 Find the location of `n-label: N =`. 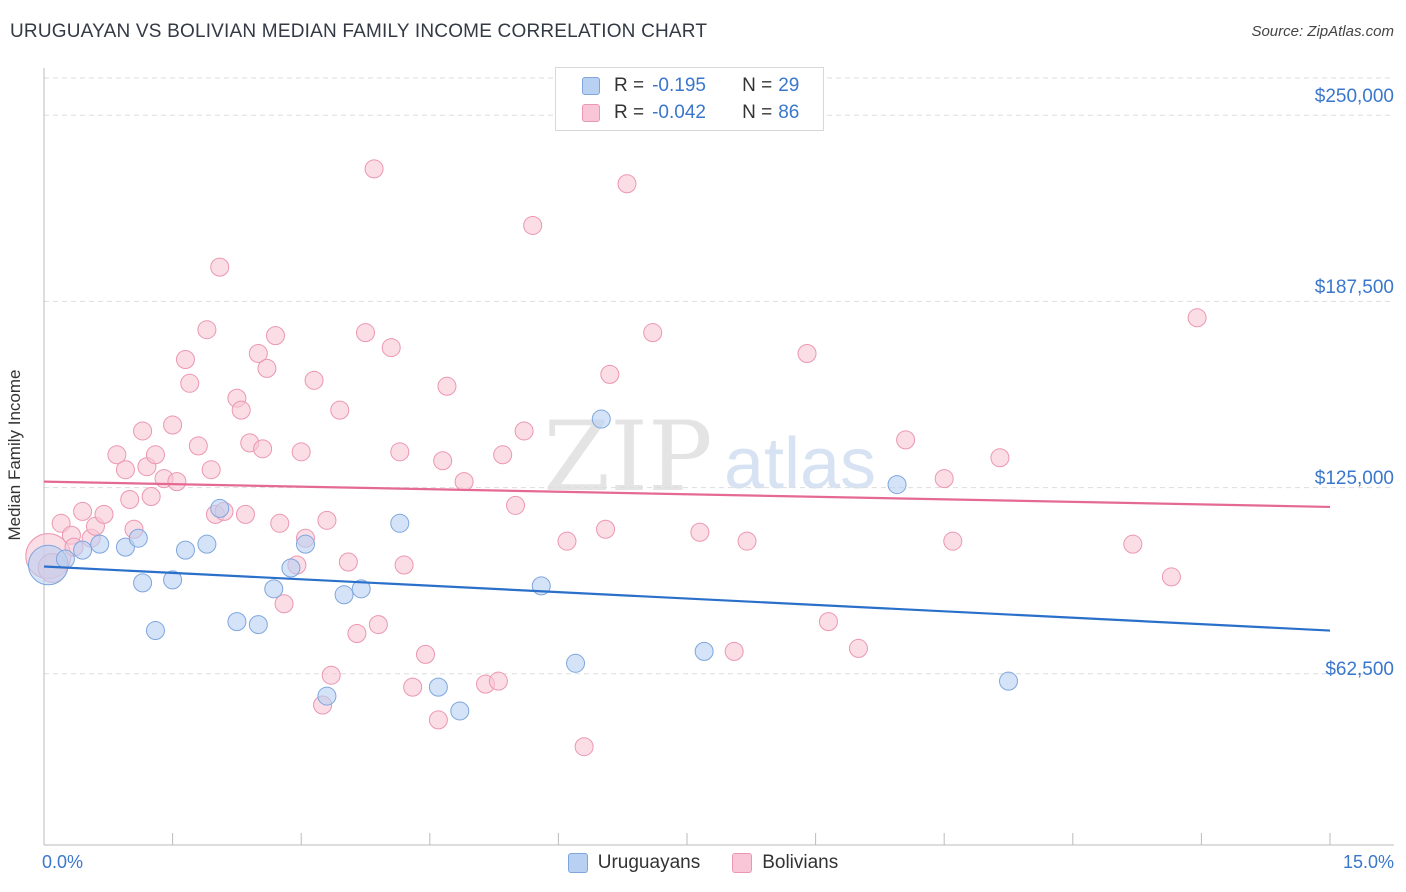

n-label: N = is located at coordinates (757, 112).